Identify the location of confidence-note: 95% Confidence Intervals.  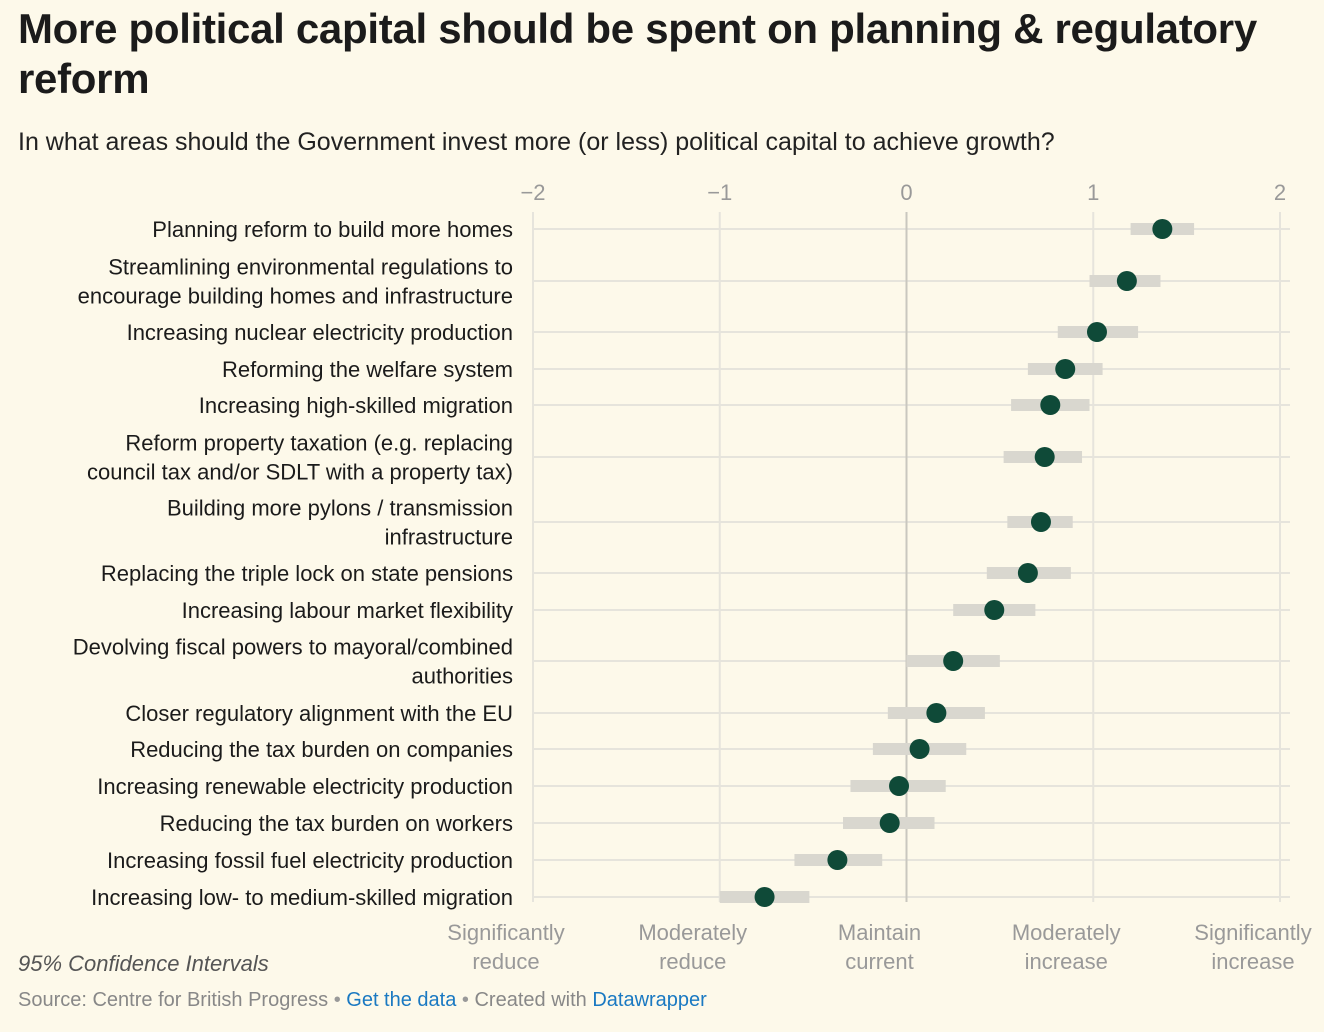
(143, 963).